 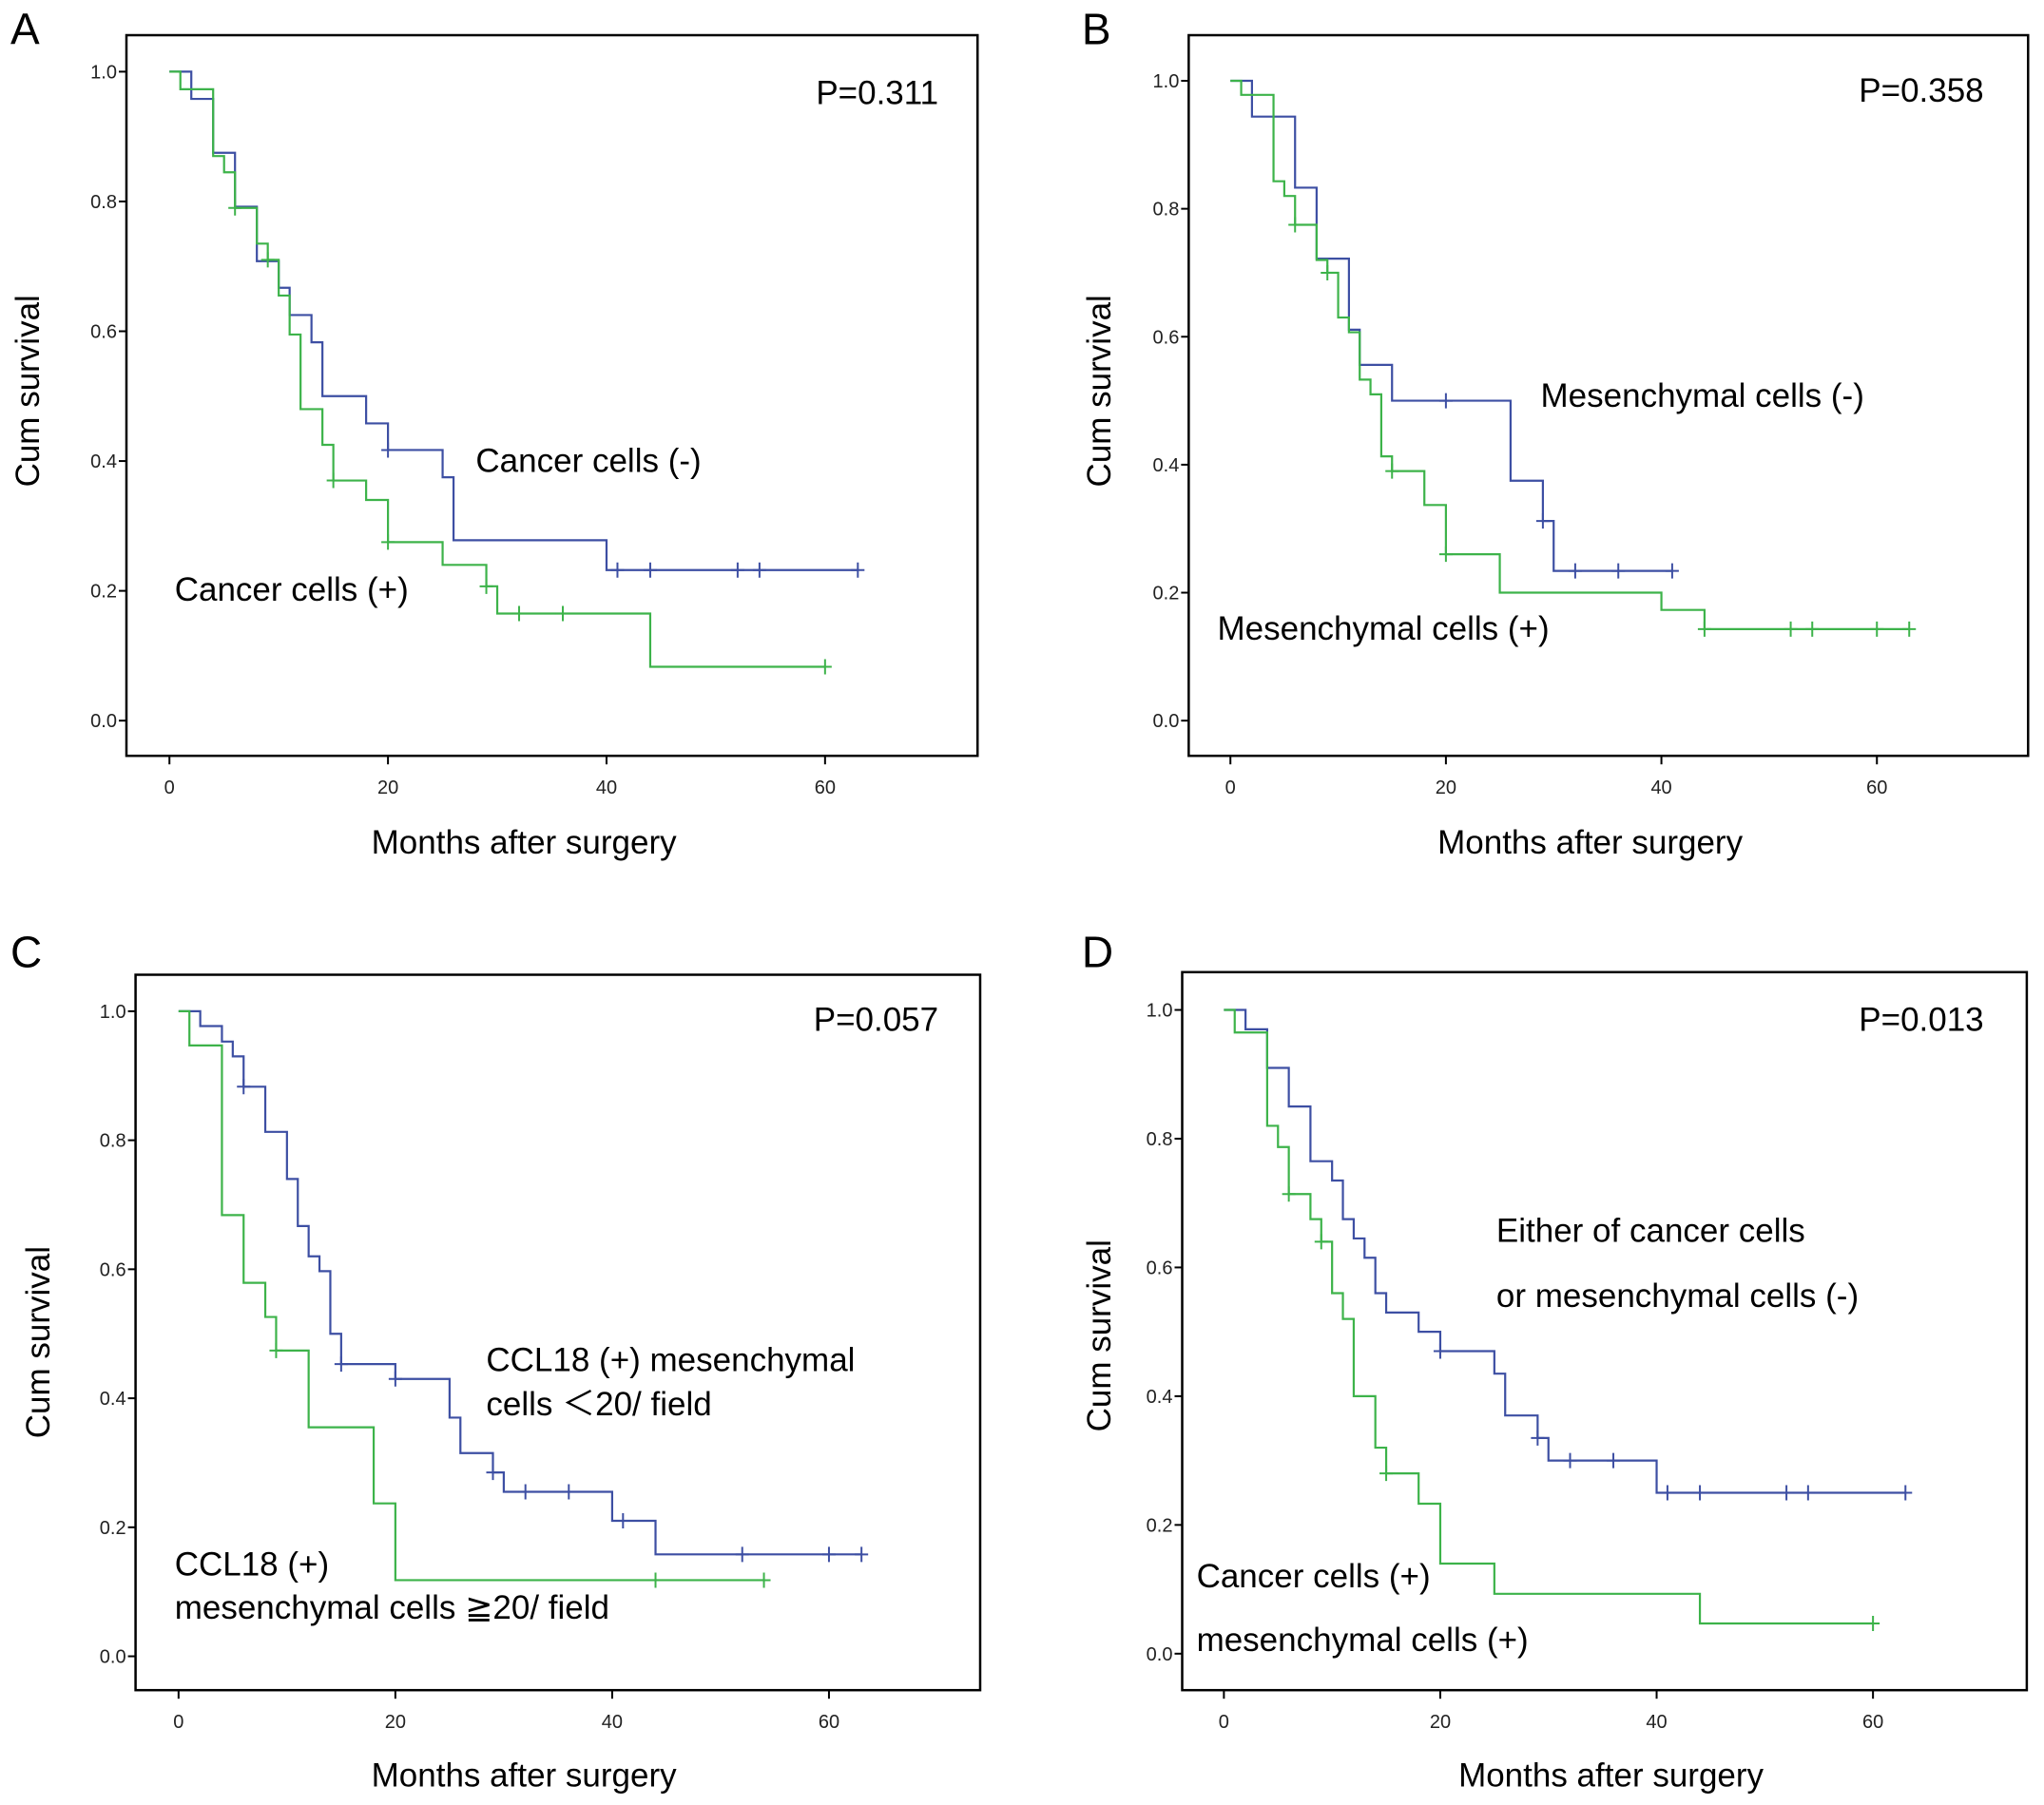 I want to click on curve-label: or mesenchymal cells (-), so click(x=1677, y=1296).